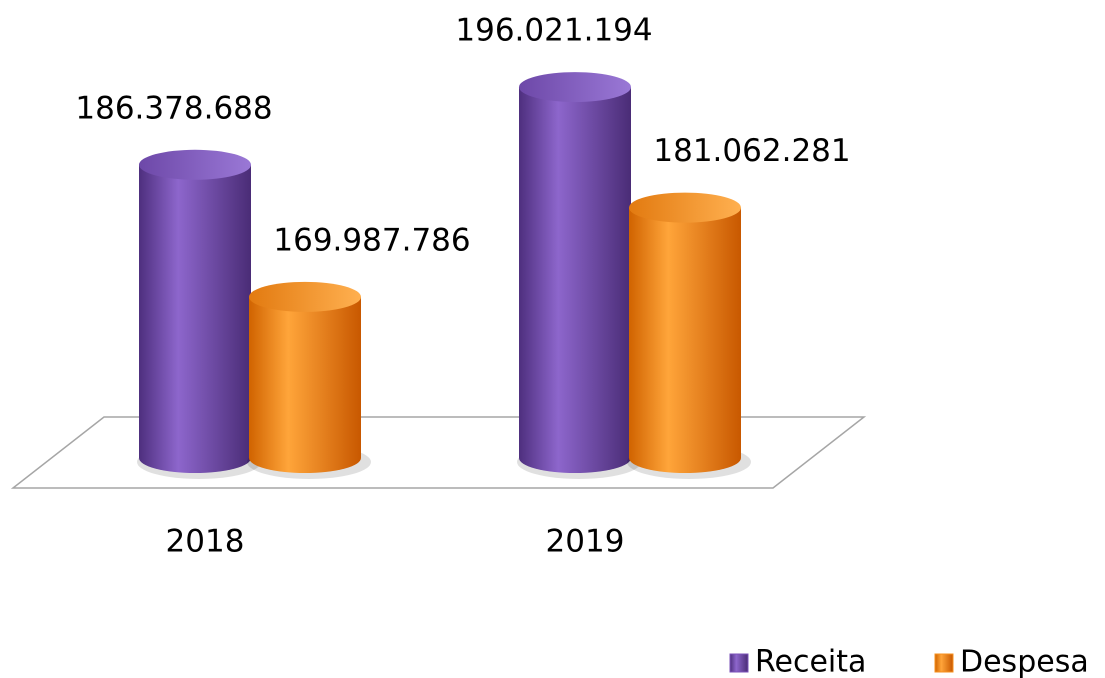 This screenshot has height=678, width=1105. What do you see at coordinates (205, 542) in the screenshot?
I see `x-tick-label: 2018` at bounding box center [205, 542].